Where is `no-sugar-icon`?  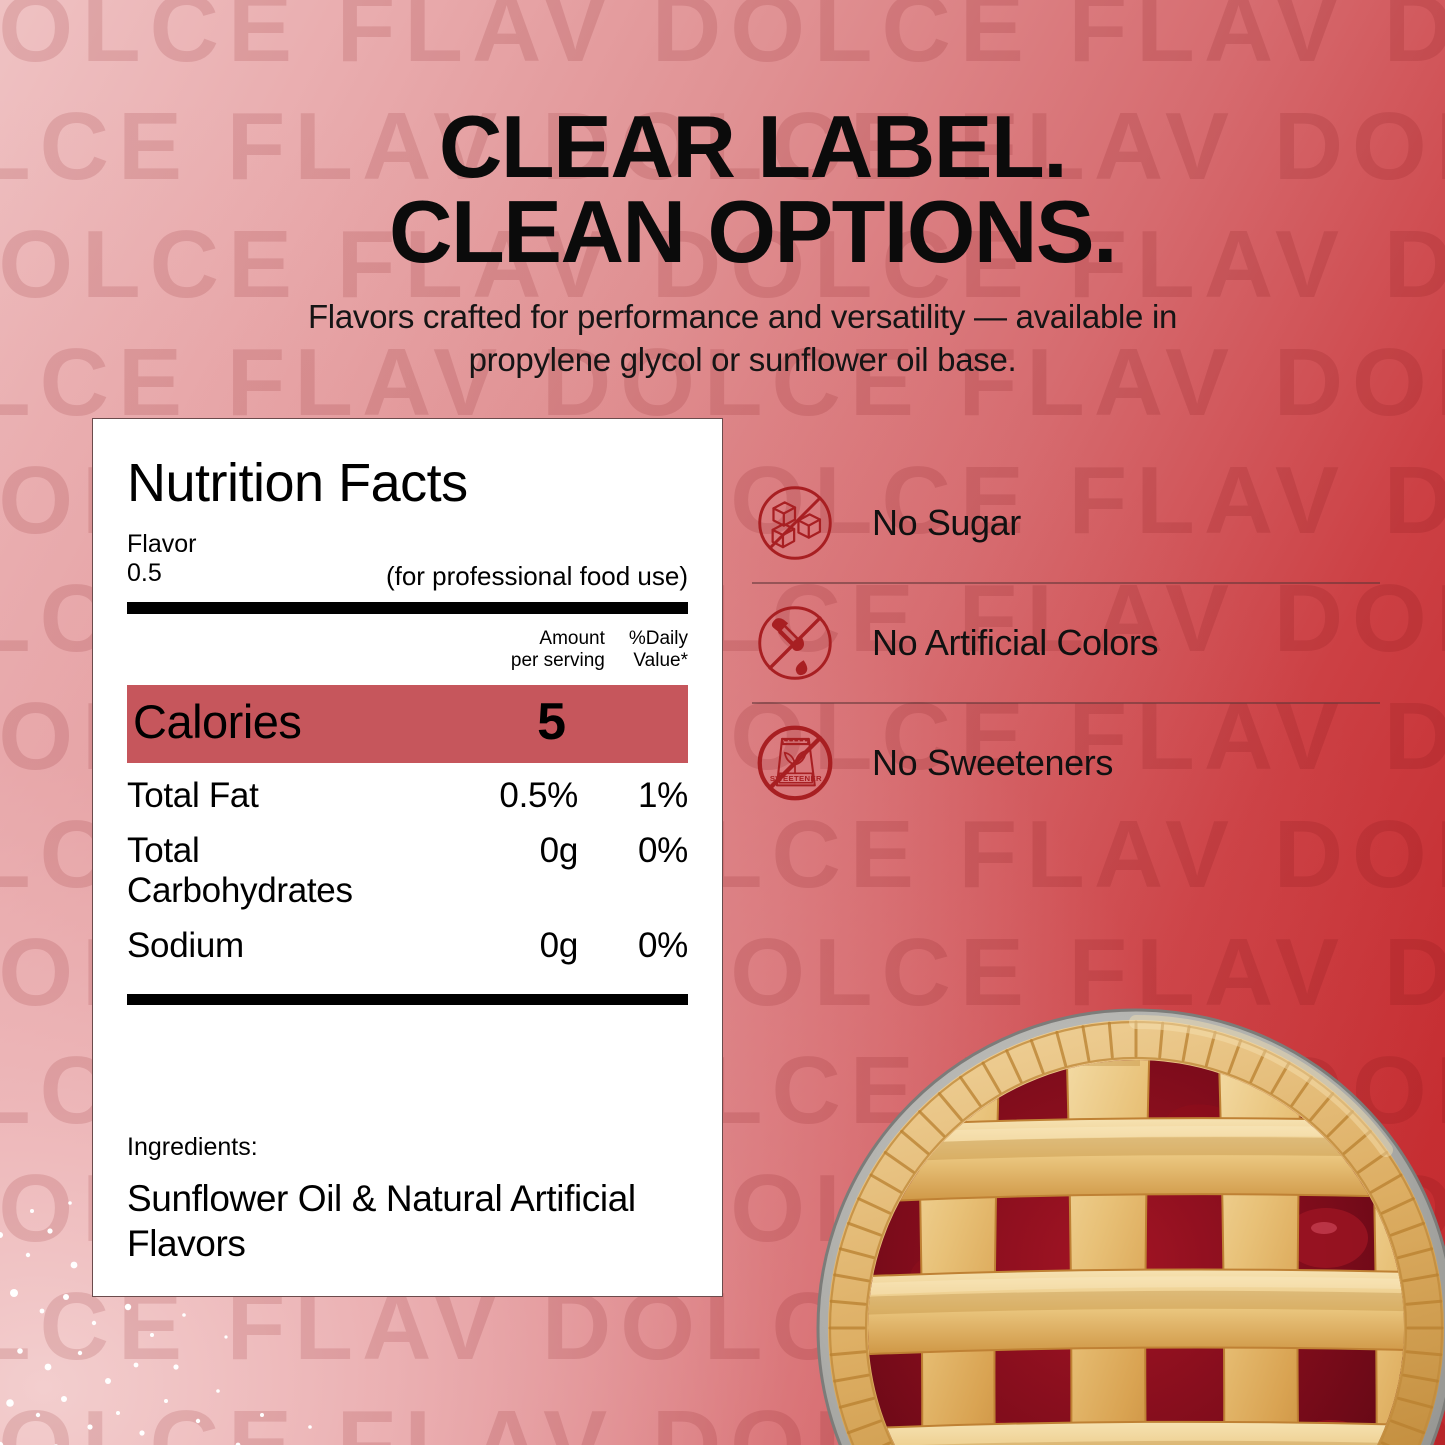 no-sugar-icon is located at coordinates (795, 523).